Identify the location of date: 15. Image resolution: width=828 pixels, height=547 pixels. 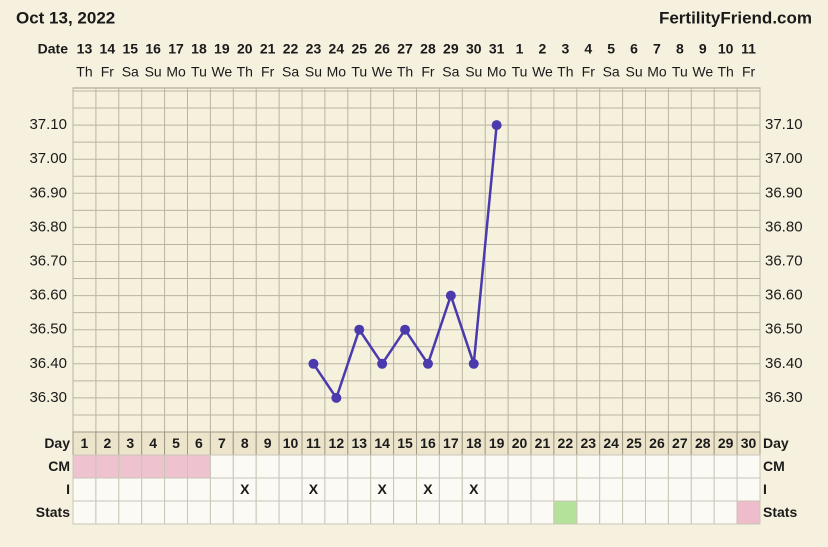
(130, 49).